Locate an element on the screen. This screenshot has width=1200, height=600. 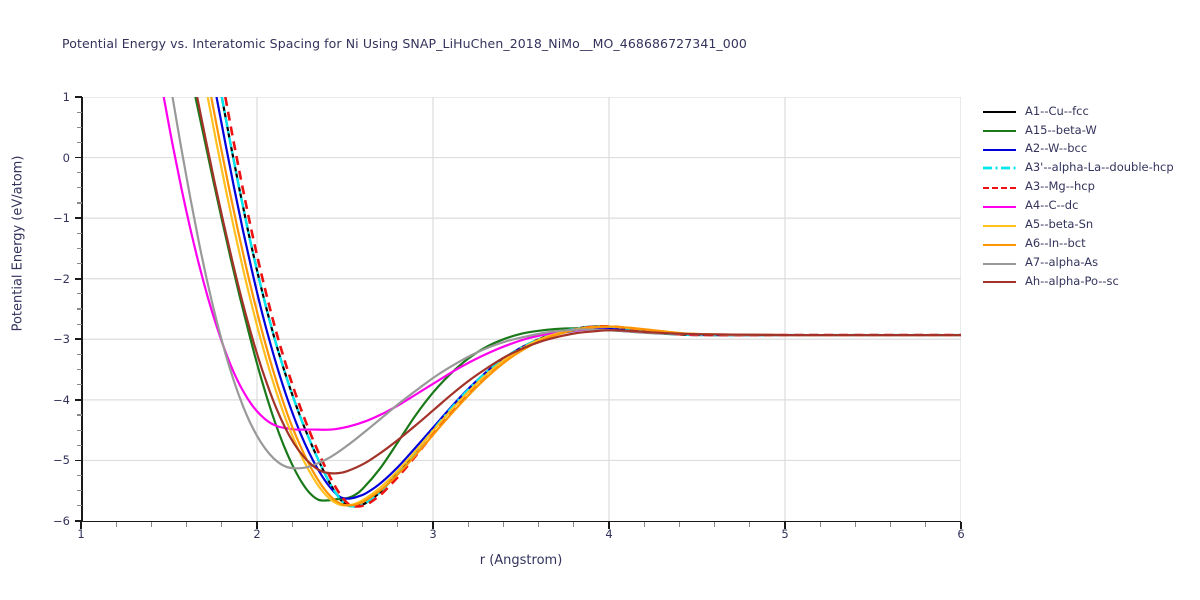
legend-label: A3--Mg--hcp is located at coordinates (1060, 186).